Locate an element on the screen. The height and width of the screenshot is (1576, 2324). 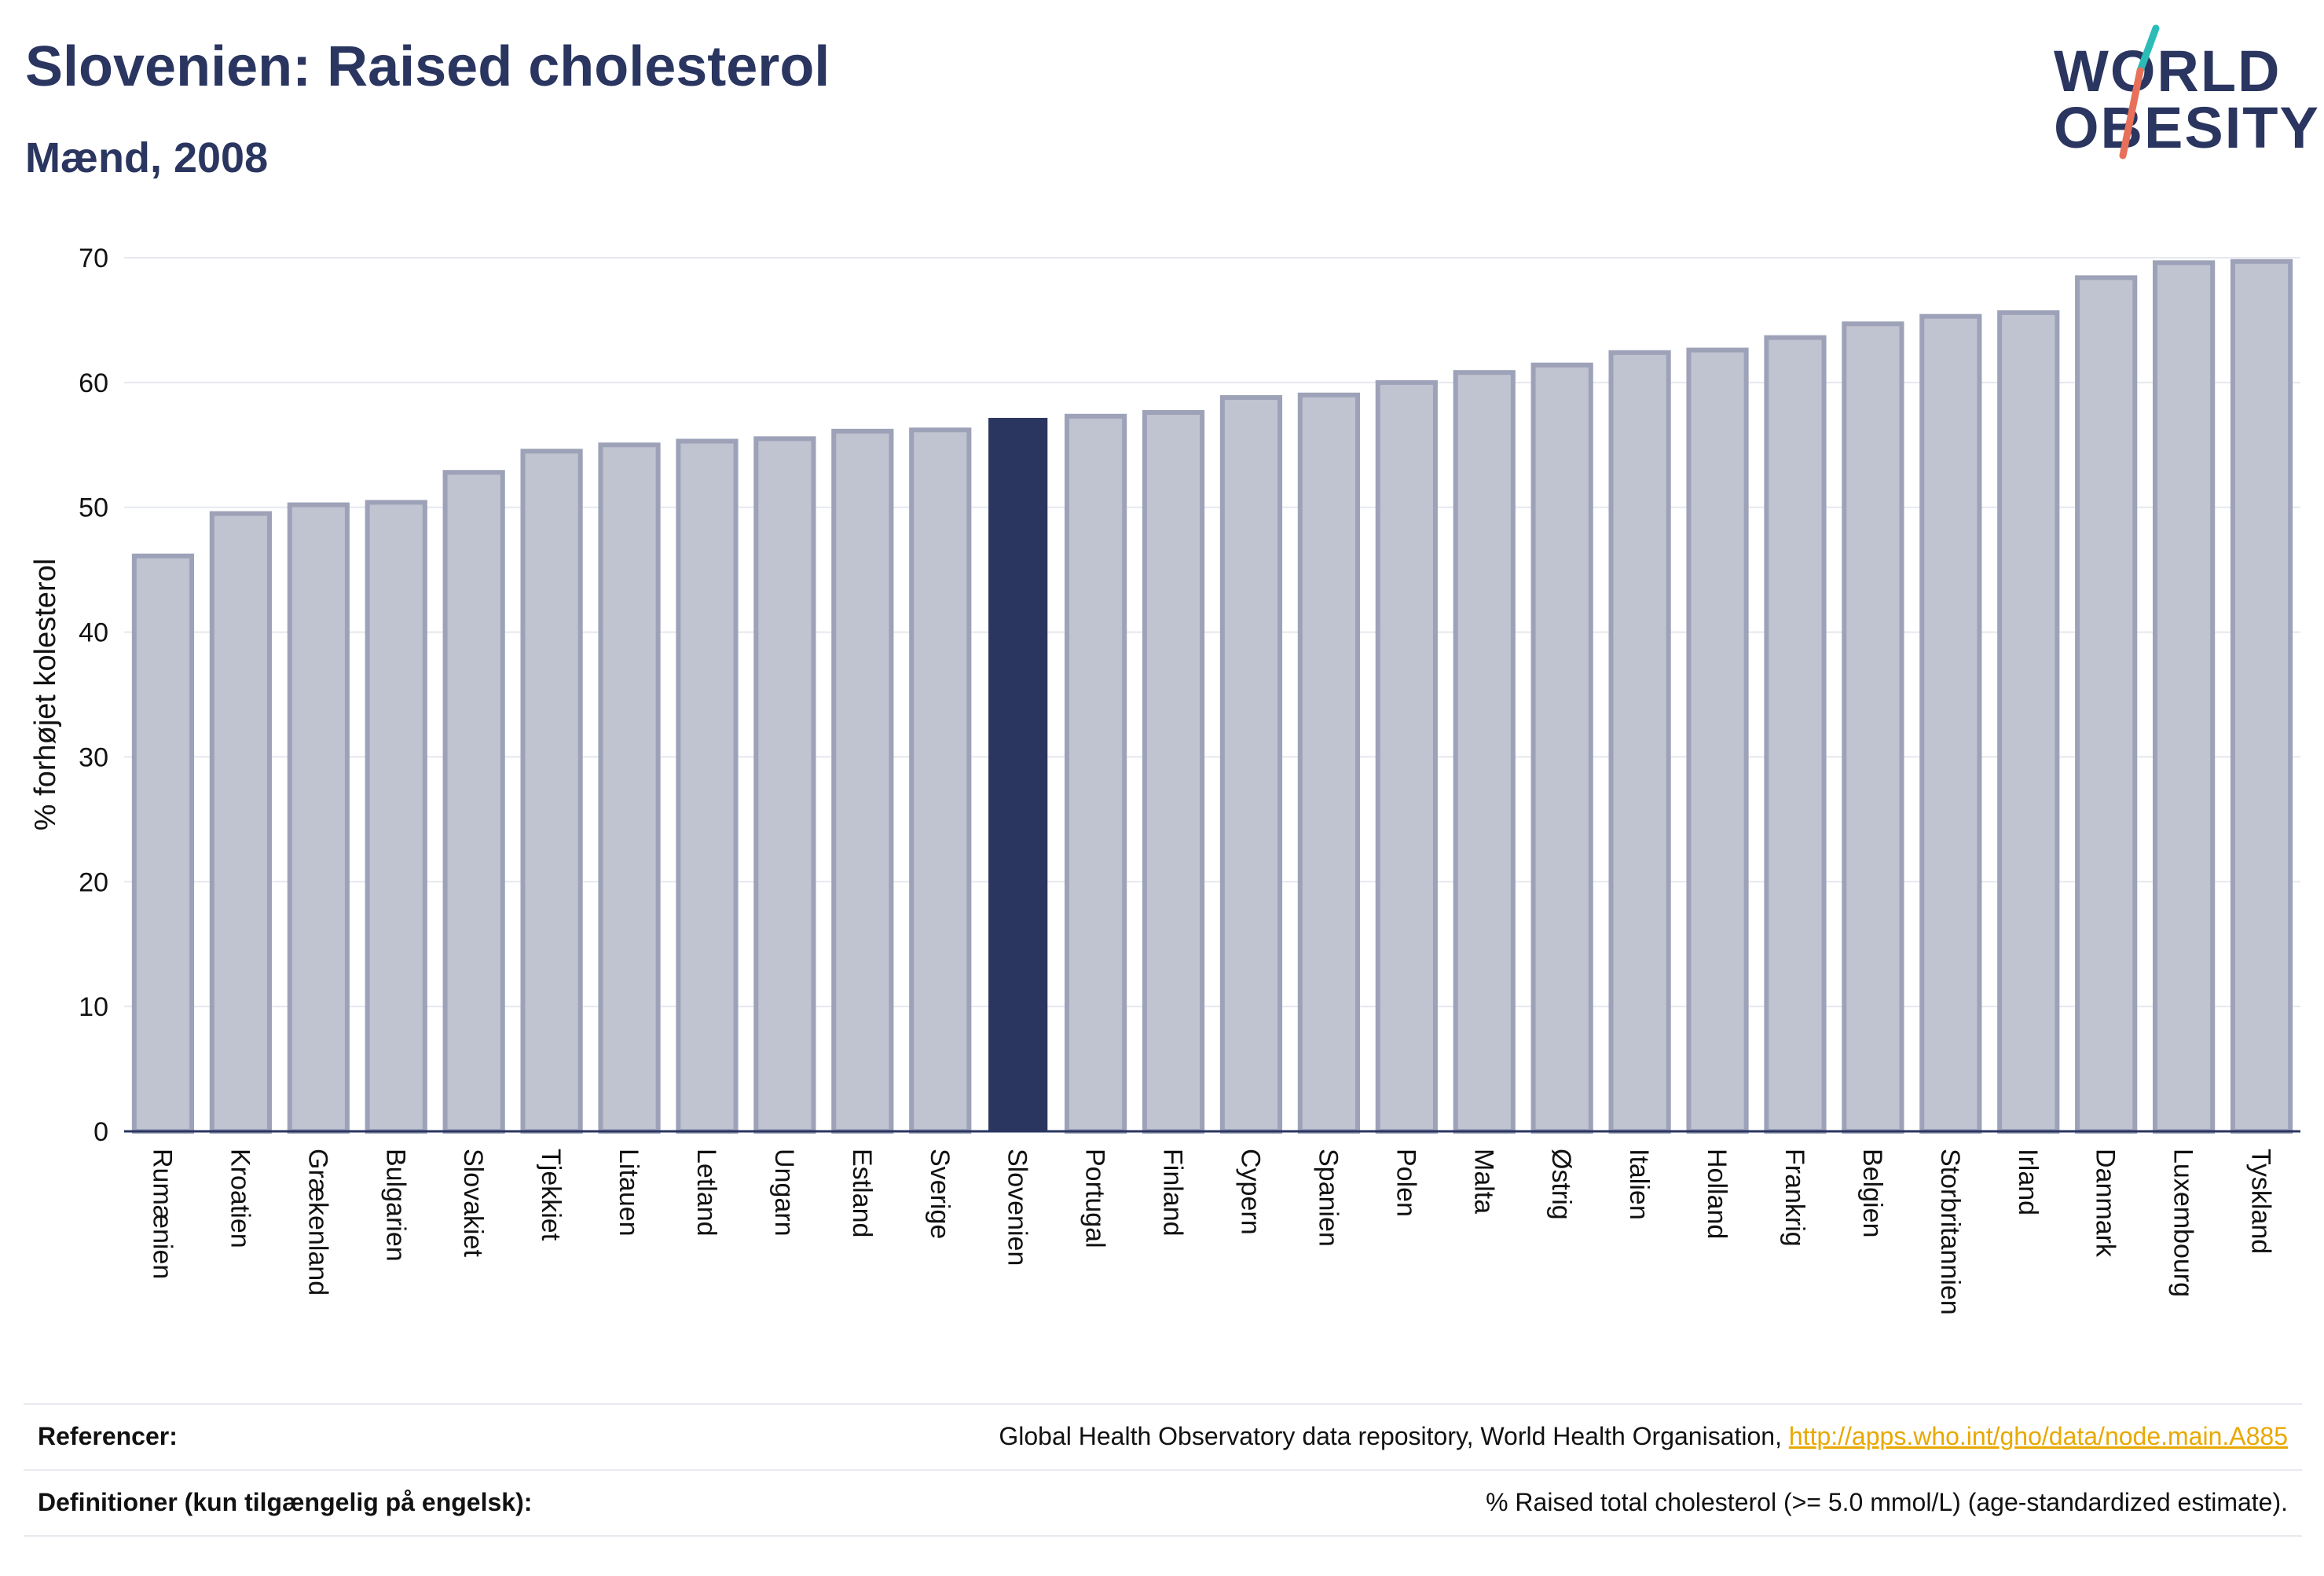
x-tick-label: Cypern is located at coordinates (1250, 1192).